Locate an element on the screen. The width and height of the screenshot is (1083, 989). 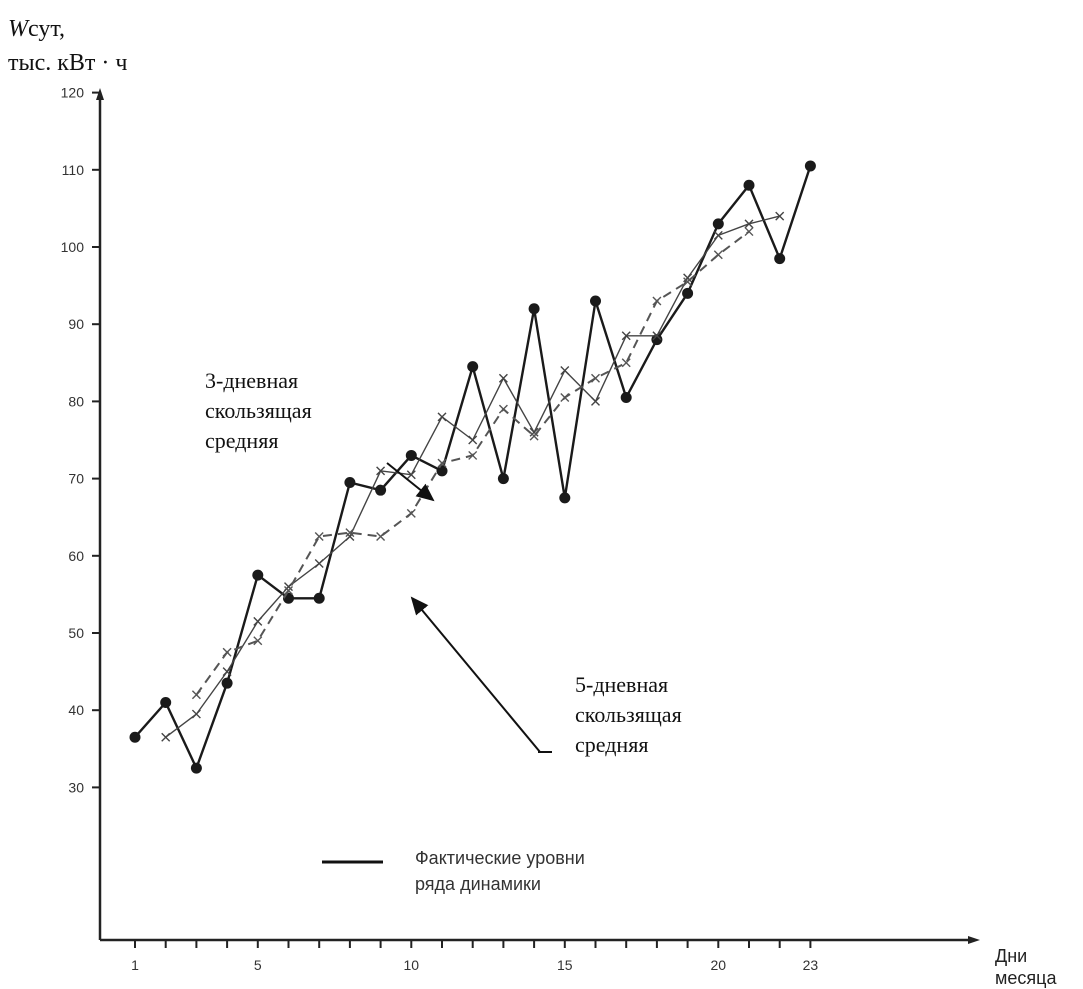
legend-text: Фактические уровни ряда динамики is located at coordinates (500, 871).